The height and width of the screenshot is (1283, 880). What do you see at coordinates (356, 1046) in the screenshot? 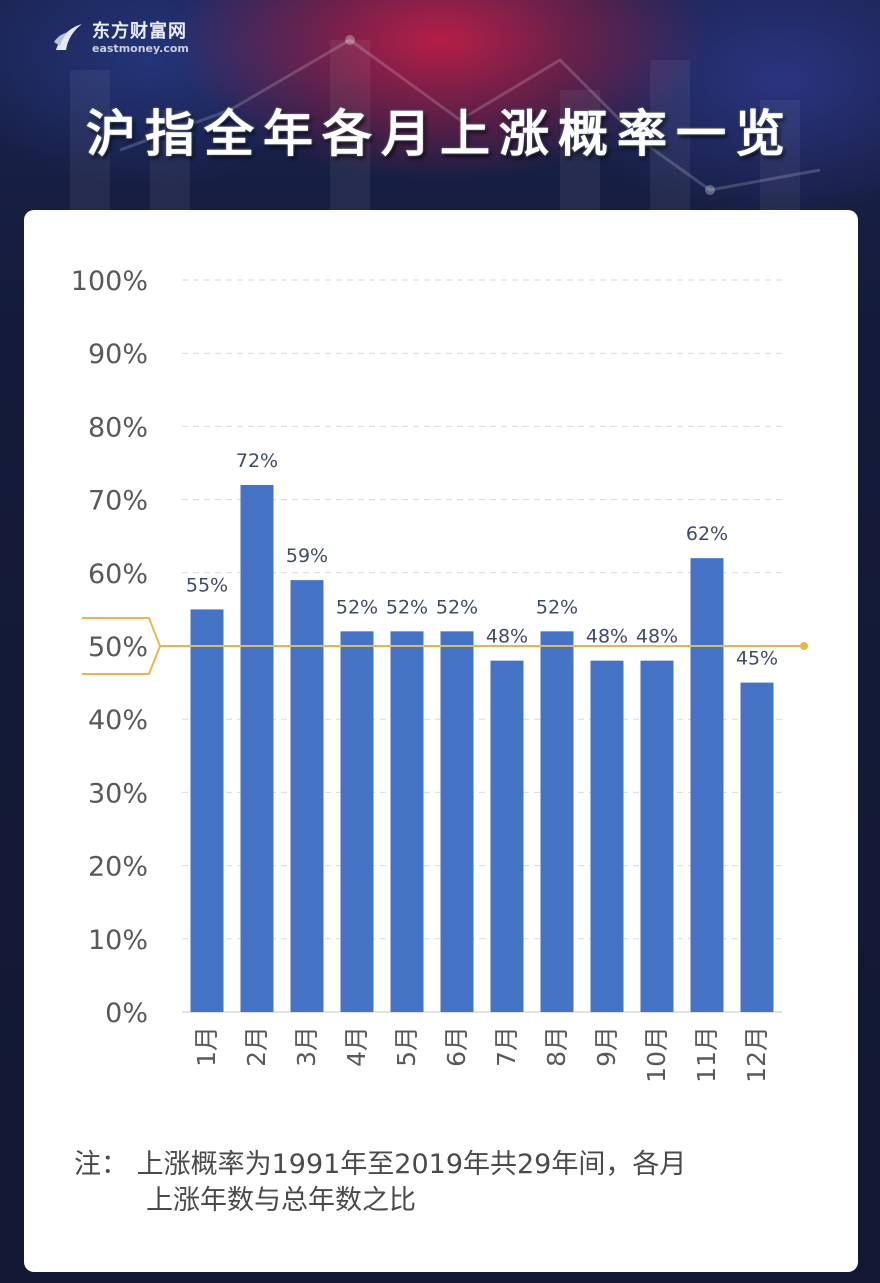
I see `x-tick-label: 4月` at bounding box center [356, 1046].